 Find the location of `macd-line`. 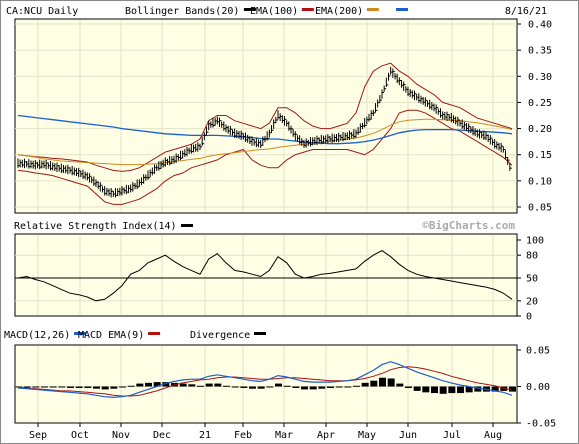

macd-line is located at coordinates (265, 380).